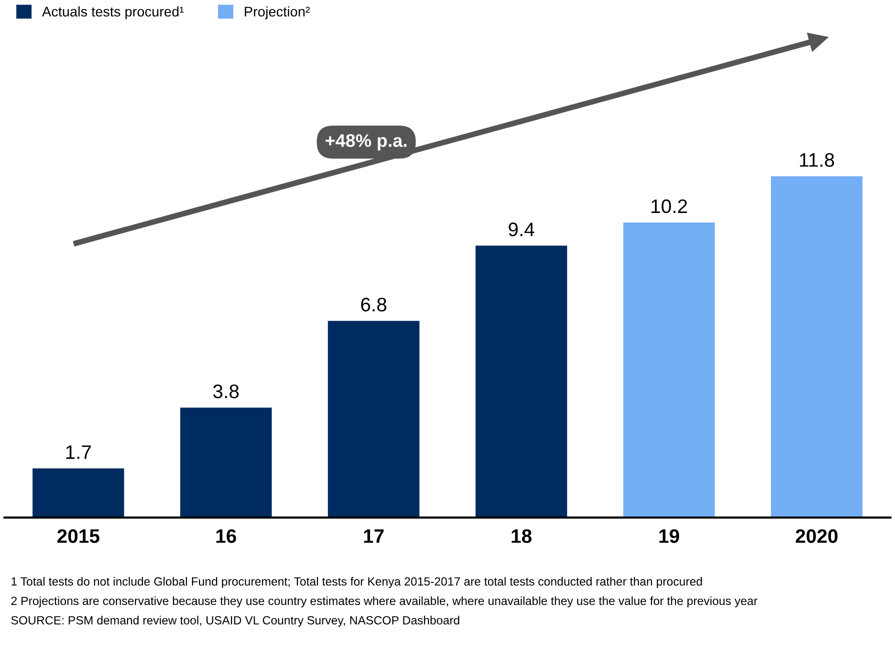  I want to click on x-tick-label: 18, so click(522, 536).